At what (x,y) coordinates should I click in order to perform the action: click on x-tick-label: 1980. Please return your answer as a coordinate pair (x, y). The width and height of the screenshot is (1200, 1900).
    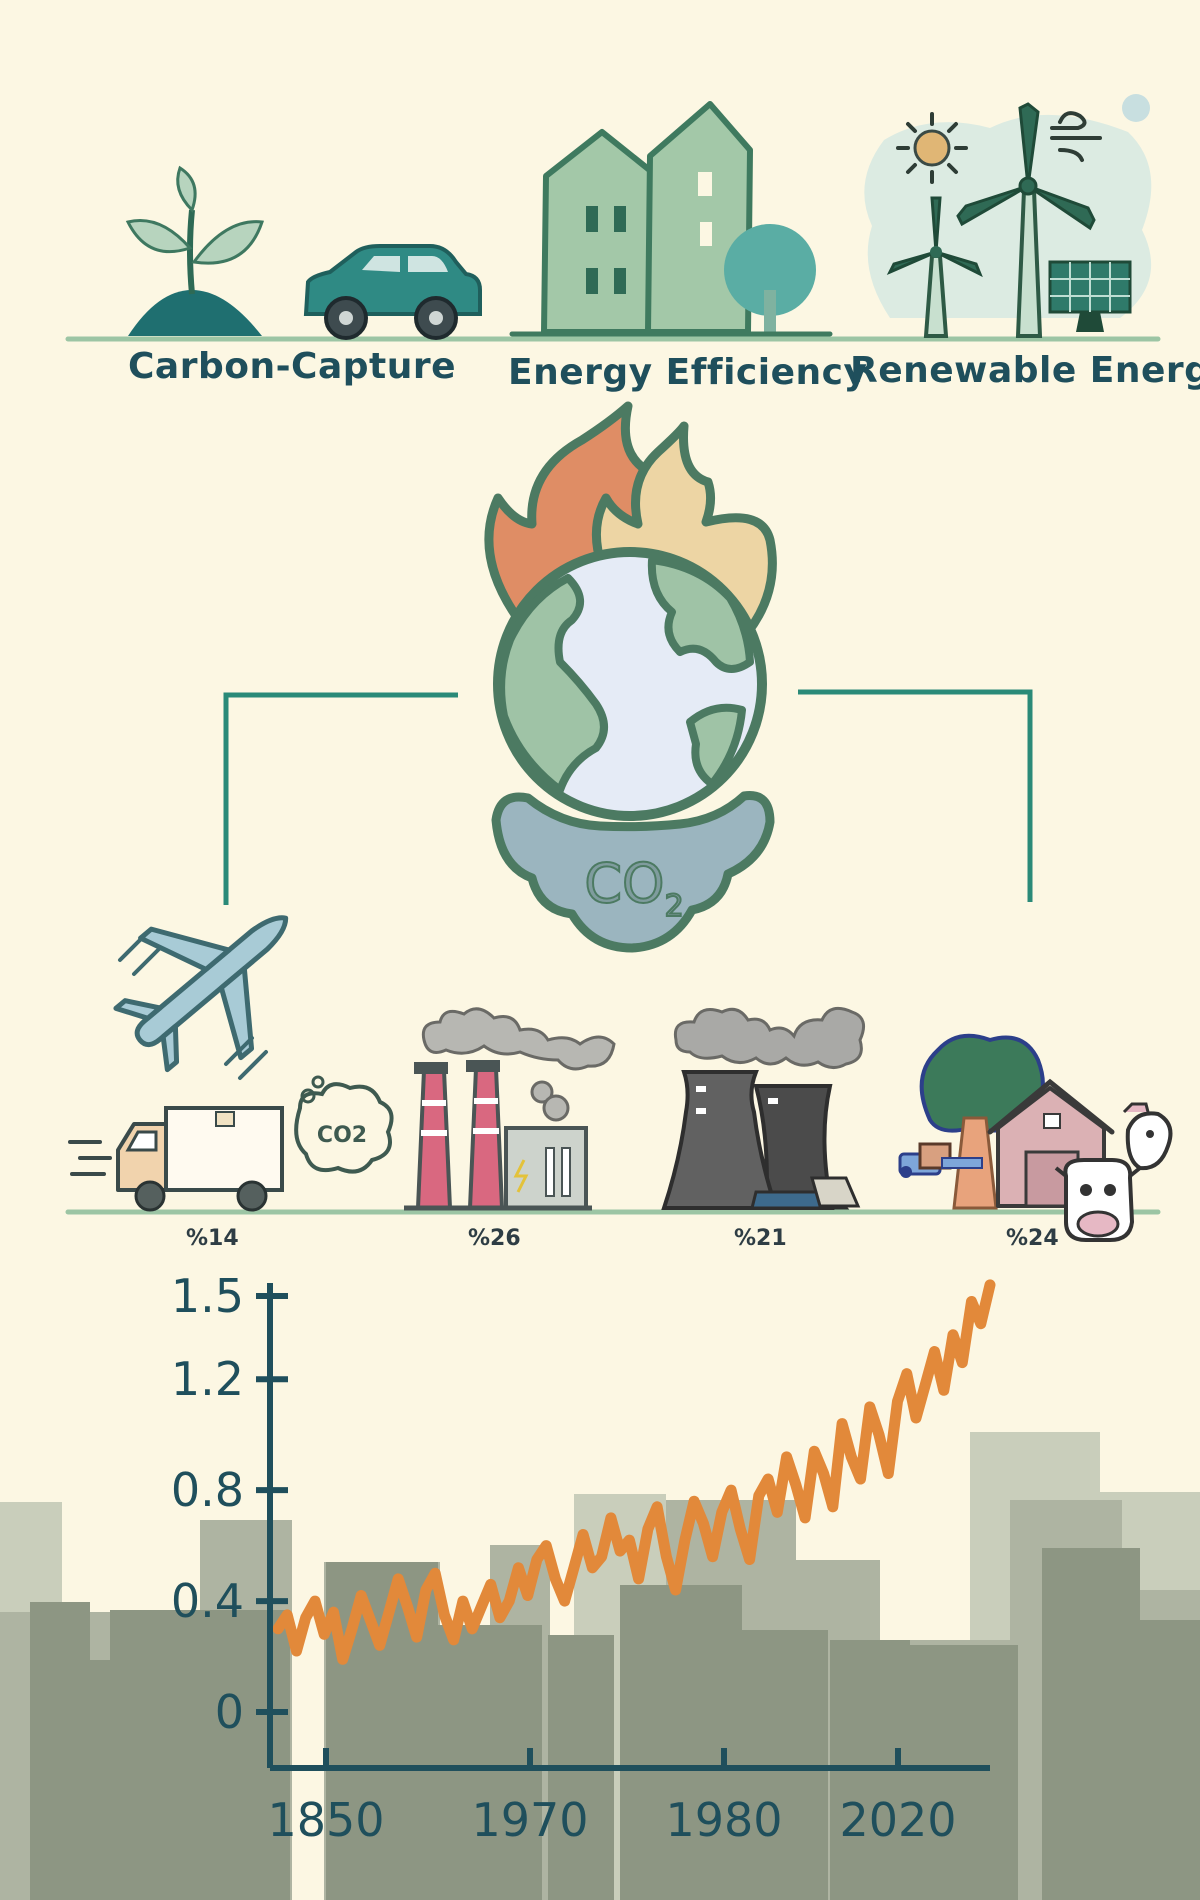
    Looking at the image, I should click on (723, 1820).